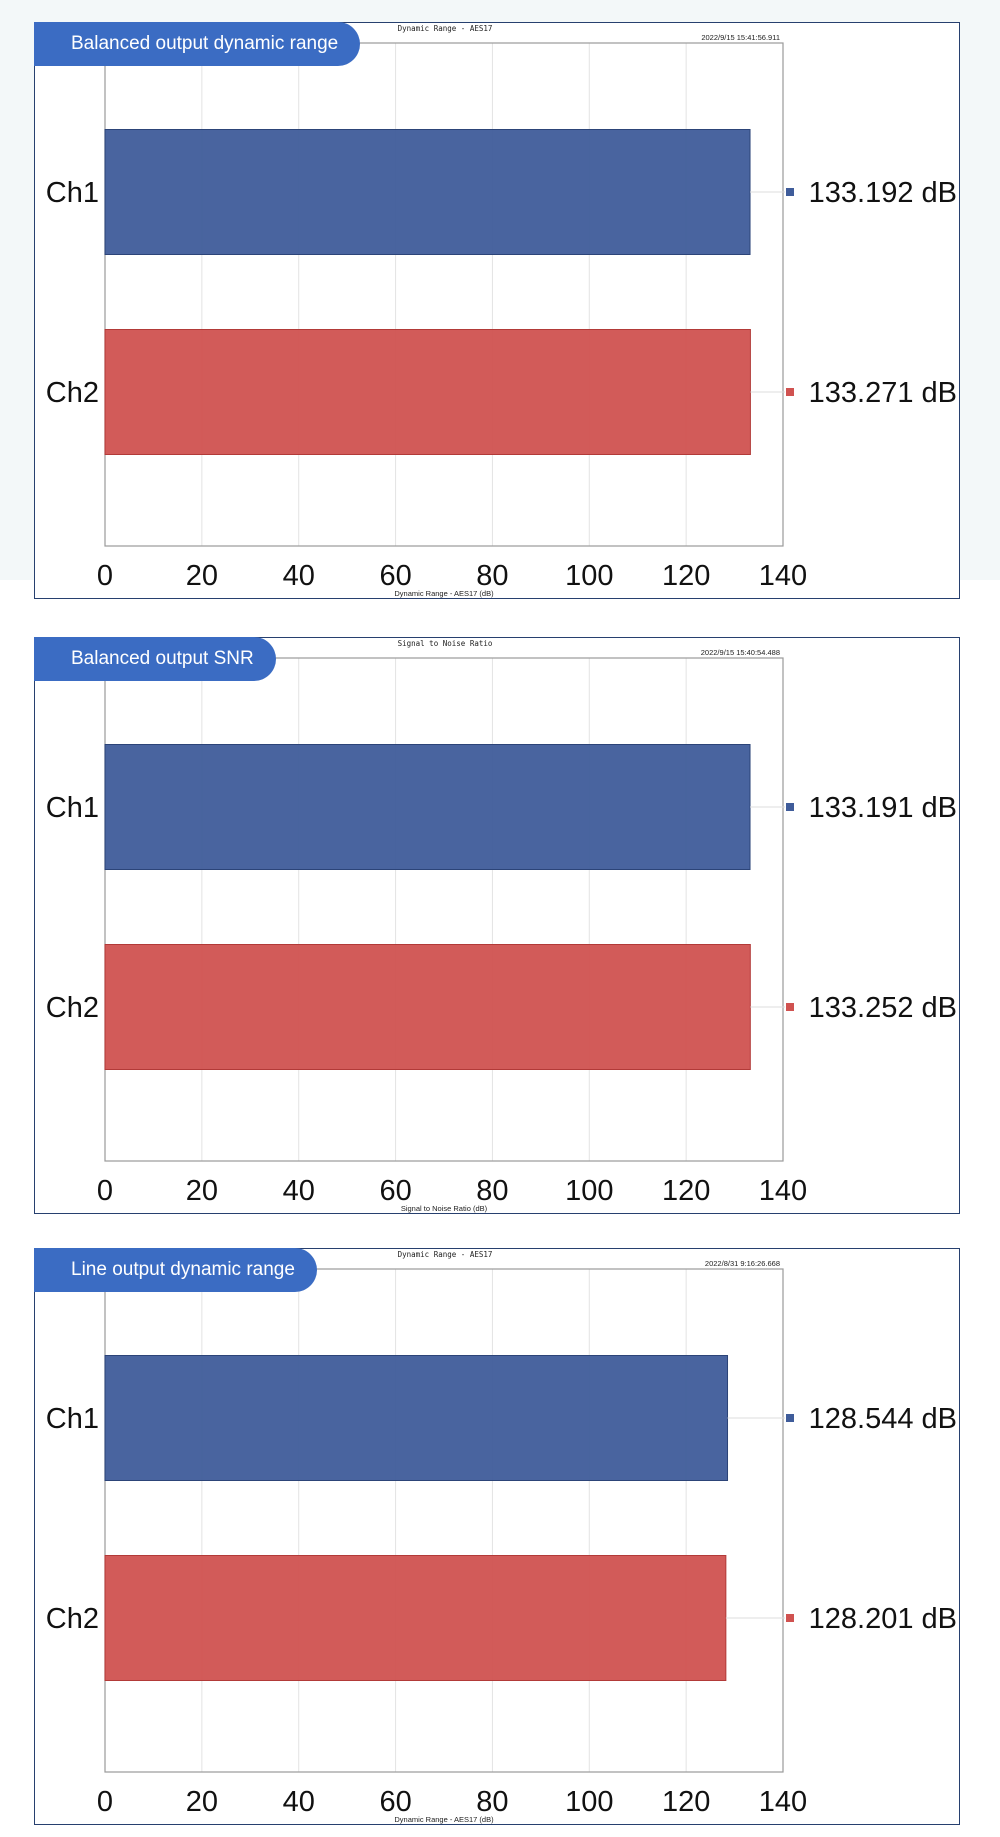 This screenshot has width=1000, height=1837. Describe the element at coordinates (445, 643) in the screenshot. I see `chart-title: Signal to Noise Ratio` at that location.